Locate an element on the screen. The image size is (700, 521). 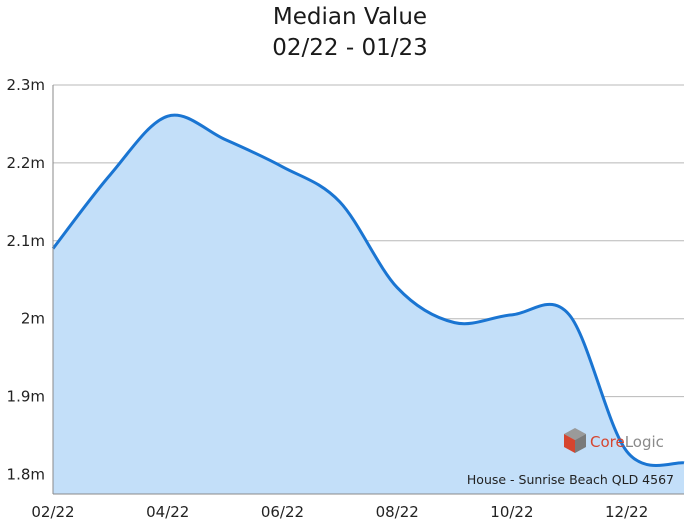
x-tick-label: 10/22 is located at coordinates (511, 512).